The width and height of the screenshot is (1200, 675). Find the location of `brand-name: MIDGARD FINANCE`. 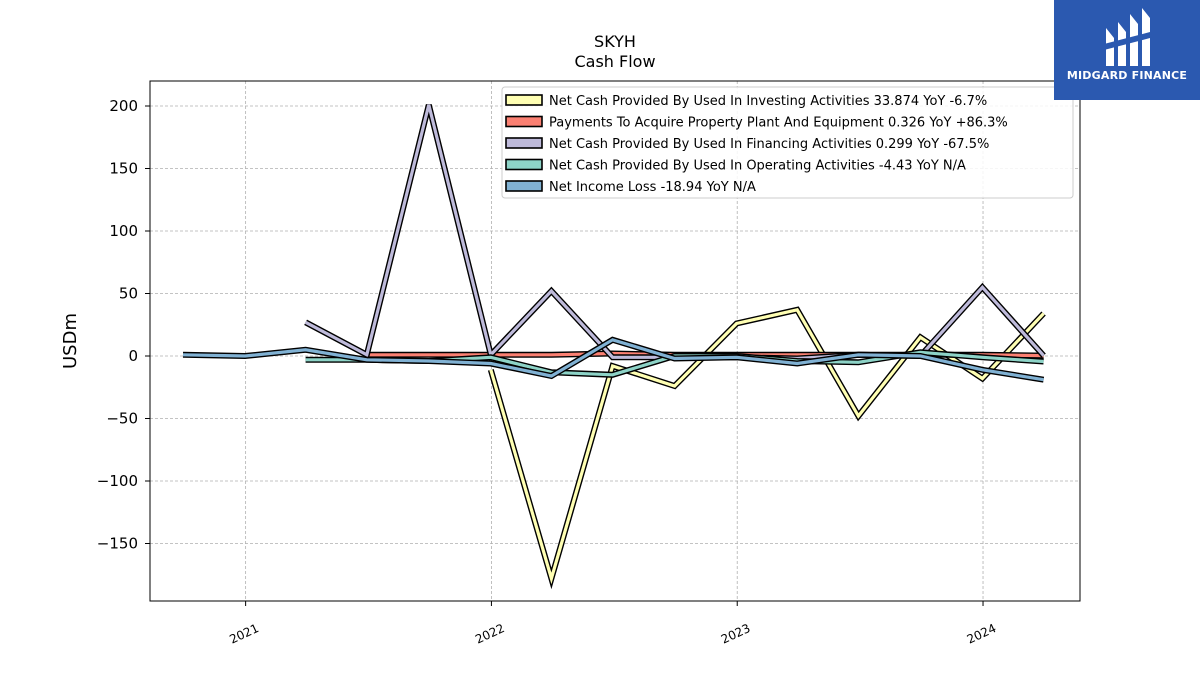

brand-name: MIDGARD FINANCE is located at coordinates (1127, 75).